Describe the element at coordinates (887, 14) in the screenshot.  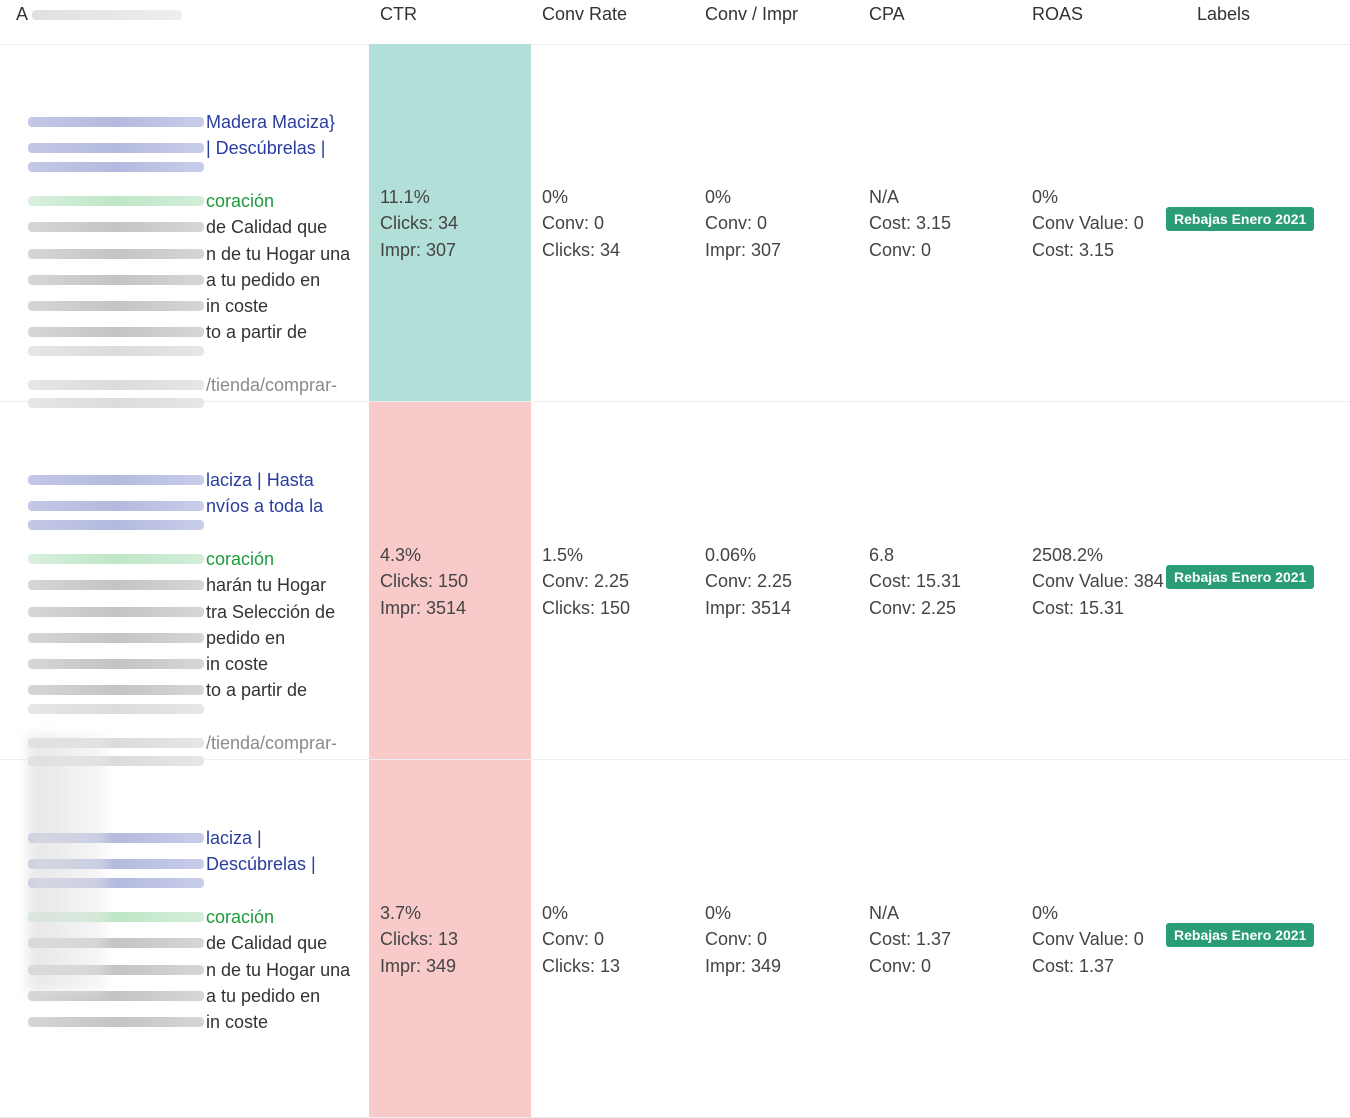
I see `column-header-cpa: CPA` at that location.